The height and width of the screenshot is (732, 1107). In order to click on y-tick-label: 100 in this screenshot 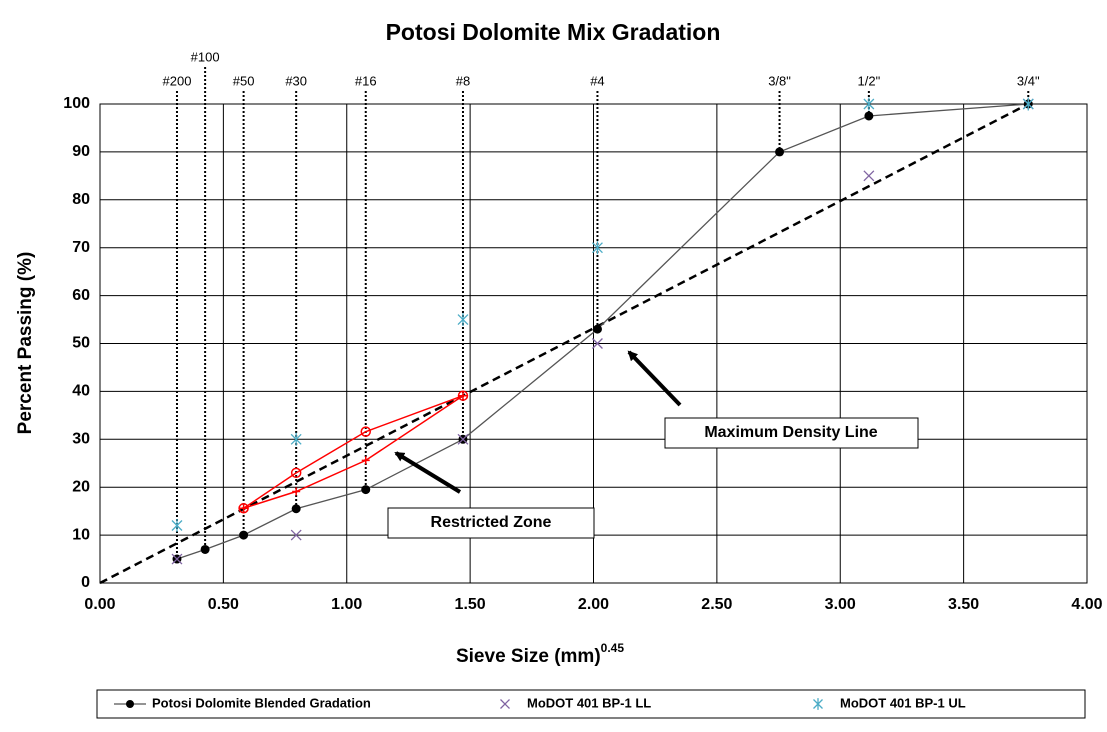, I will do `click(76, 103)`.